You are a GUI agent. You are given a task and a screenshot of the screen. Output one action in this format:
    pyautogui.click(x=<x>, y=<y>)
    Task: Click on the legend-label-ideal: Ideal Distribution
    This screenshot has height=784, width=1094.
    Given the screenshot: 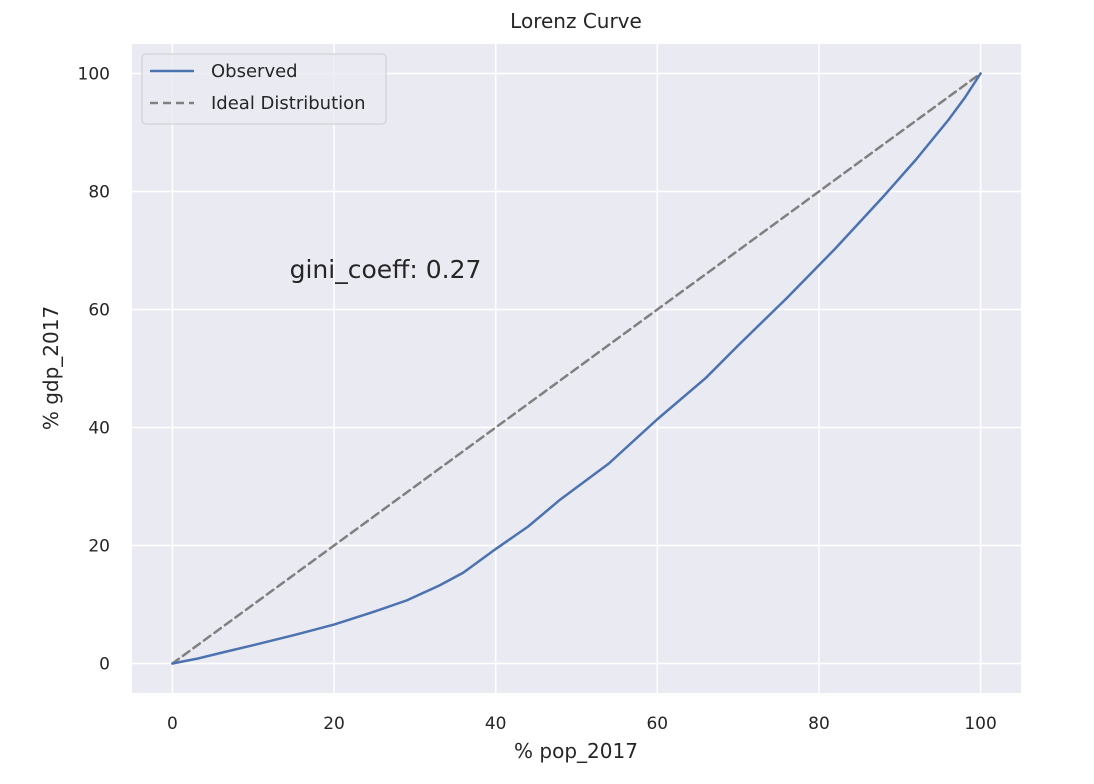 What is the action you would take?
    pyautogui.click(x=288, y=103)
    